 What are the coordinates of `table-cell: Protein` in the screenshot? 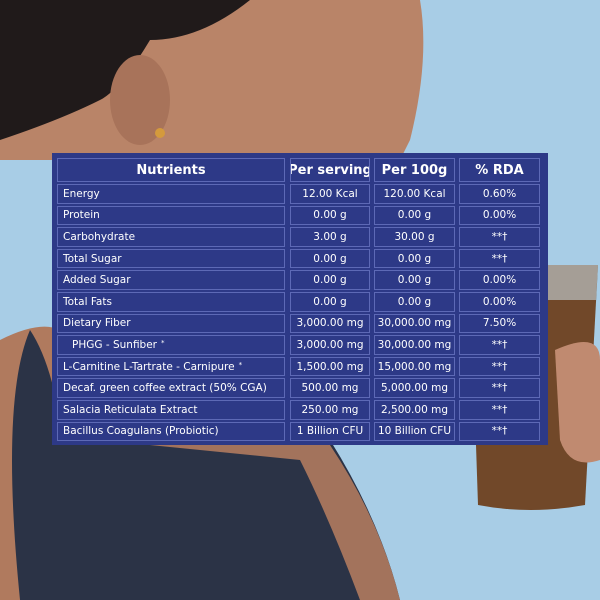 It's located at (171, 215).